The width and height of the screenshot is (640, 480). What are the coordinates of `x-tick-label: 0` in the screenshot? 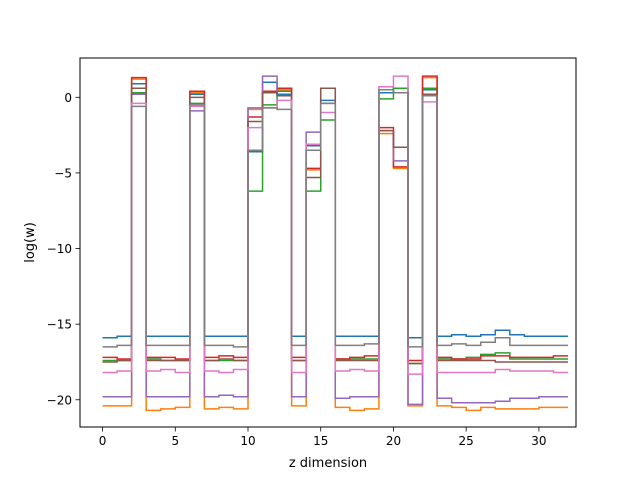 It's located at (103, 441).